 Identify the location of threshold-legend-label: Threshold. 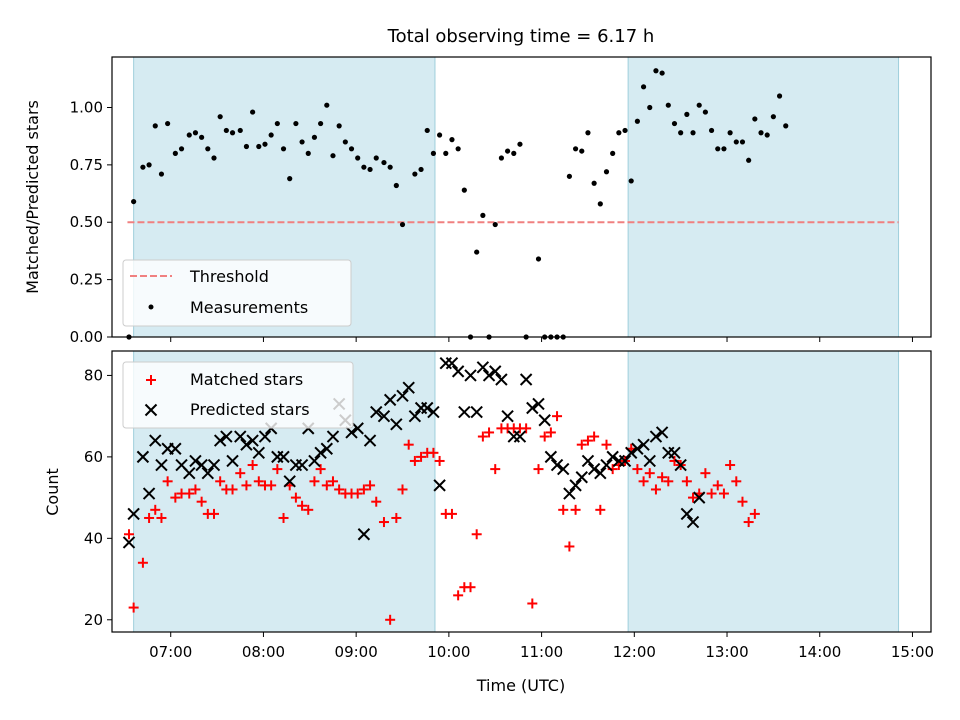
(229, 276).